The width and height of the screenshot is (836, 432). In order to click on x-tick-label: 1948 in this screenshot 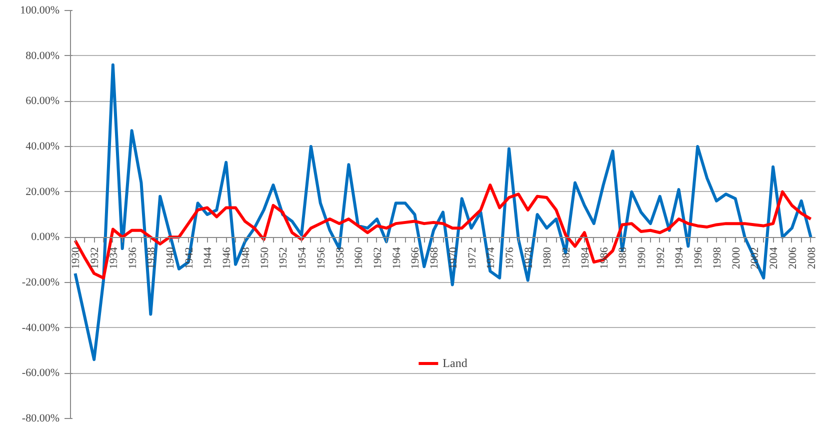, I will do `click(246, 258)`.